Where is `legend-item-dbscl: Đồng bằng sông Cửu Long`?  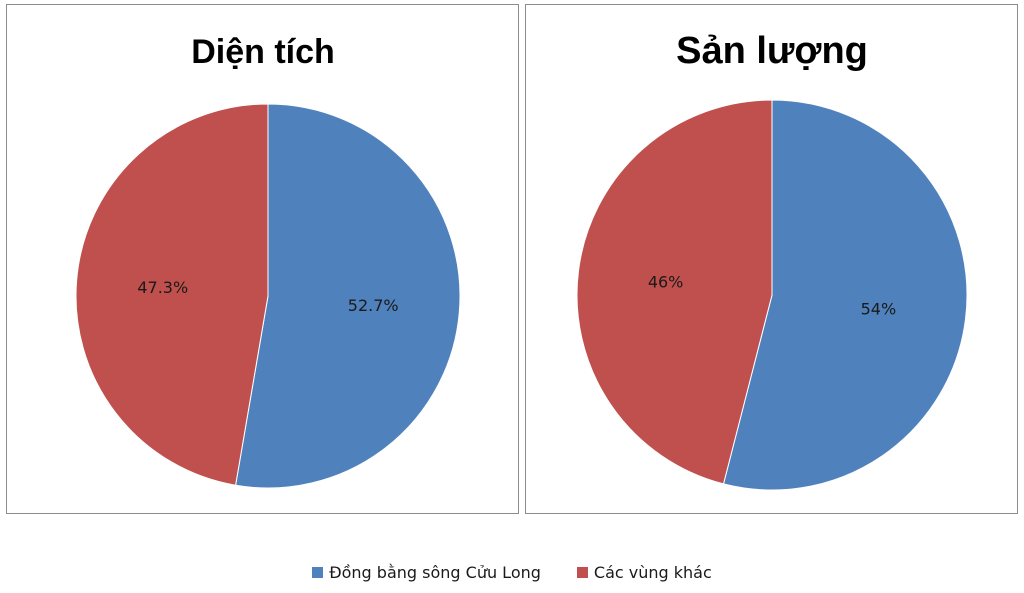
legend-item-dbscl: Đồng bằng sông Cửu Long is located at coordinates (426, 572).